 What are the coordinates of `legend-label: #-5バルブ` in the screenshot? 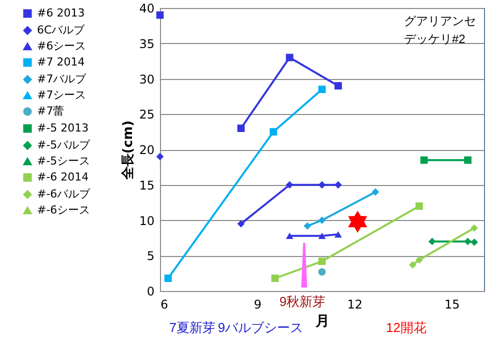 It's located at (64, 145).